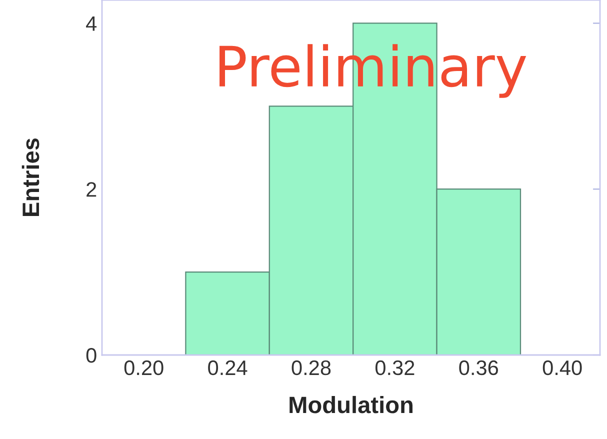 The height and width of the screenshot is (439, 607). I want to click on x-axis-title: Modulation, so click(351, 405).